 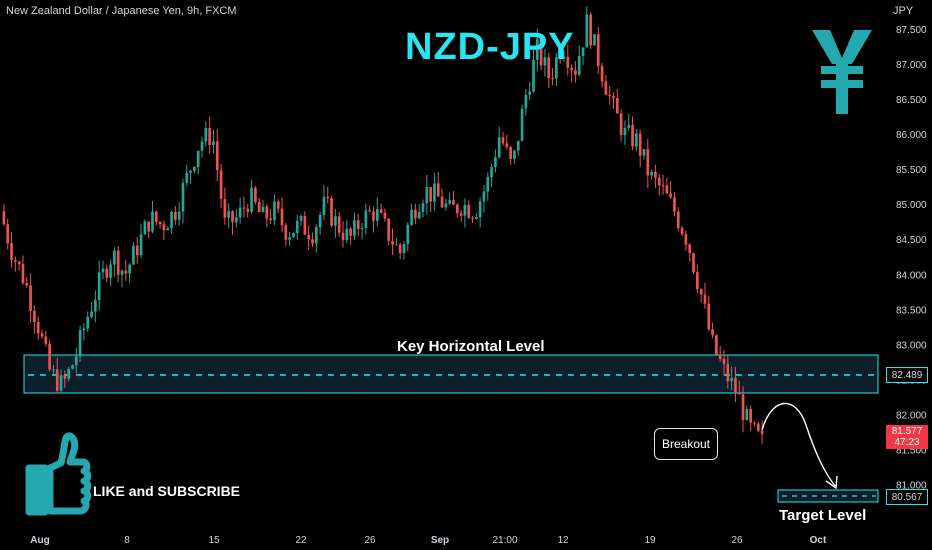 I want to click on target-zone, so click(x=828, y=496).